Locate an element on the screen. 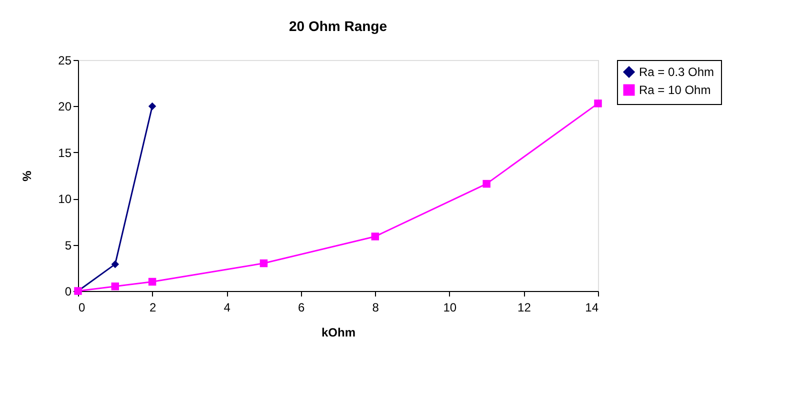 Image resolution: width=787 pixels, height=408 pixels. x-tick-label: 0 is located at coordinates (82, 307).